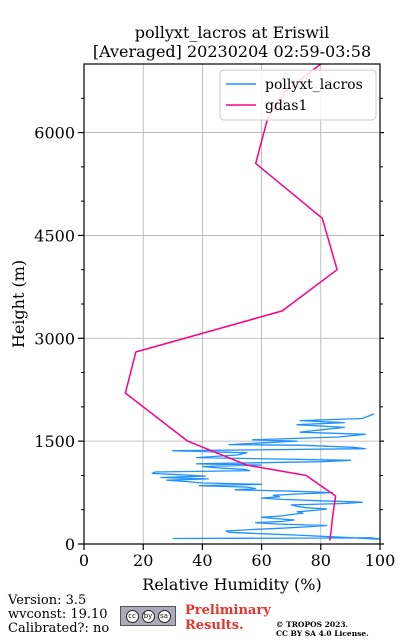  What do you see at coordinates (261, 560) in the screenshot?
I see `x-tick-label: 60` at bounding box center [261, 560].